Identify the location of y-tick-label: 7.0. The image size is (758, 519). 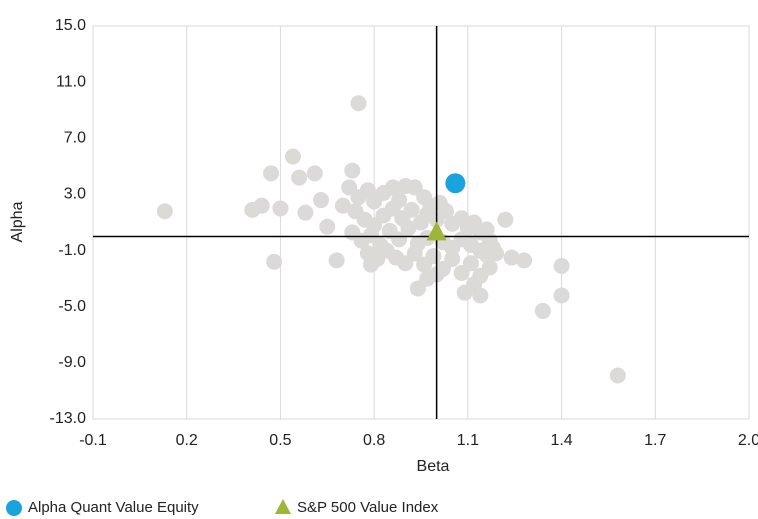
(75, 138).